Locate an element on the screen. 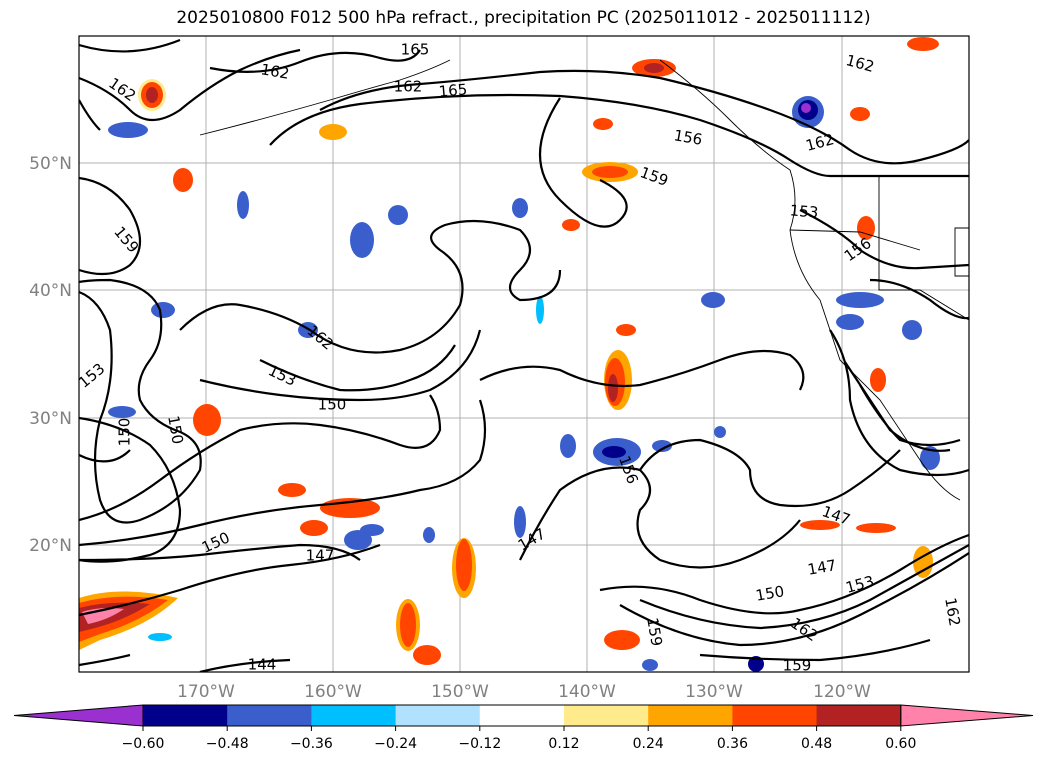 The image size is (1047, 765). colorbar-border is located at coordinates (522, 715).